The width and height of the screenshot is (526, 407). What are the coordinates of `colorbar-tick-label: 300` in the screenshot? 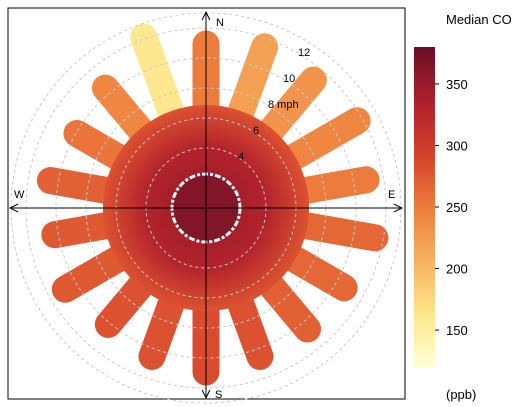 It's located at (457, 145).